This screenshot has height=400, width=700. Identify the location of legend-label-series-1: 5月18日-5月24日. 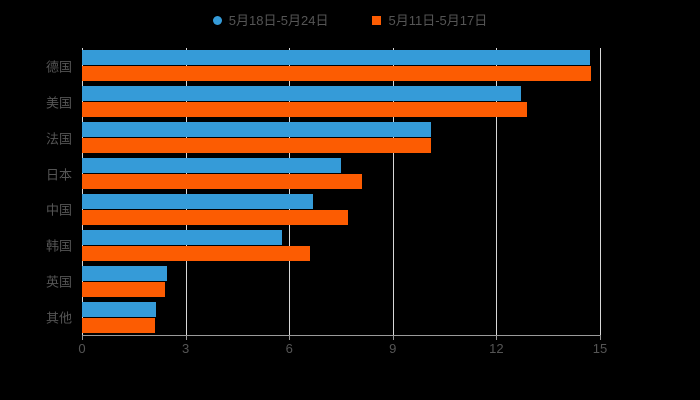
(278, 20).